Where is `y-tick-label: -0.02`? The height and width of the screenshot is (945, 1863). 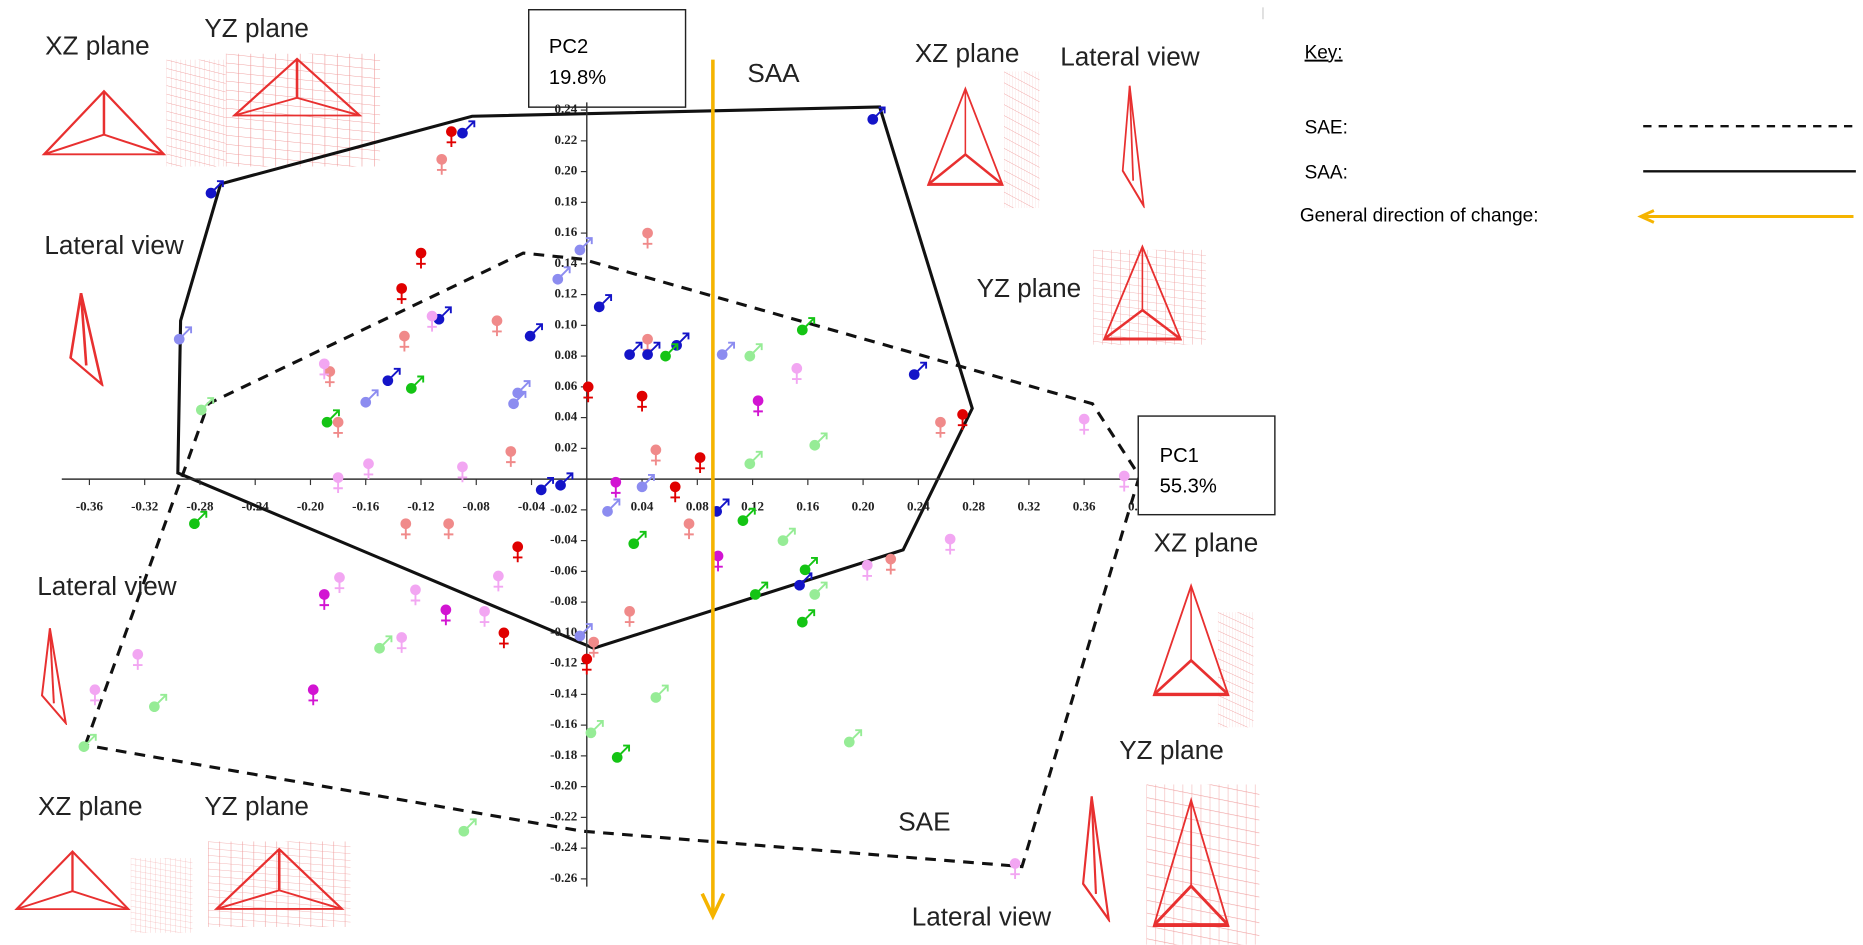
y-tick-label: -0.02 is located at coordinates (563, 508).